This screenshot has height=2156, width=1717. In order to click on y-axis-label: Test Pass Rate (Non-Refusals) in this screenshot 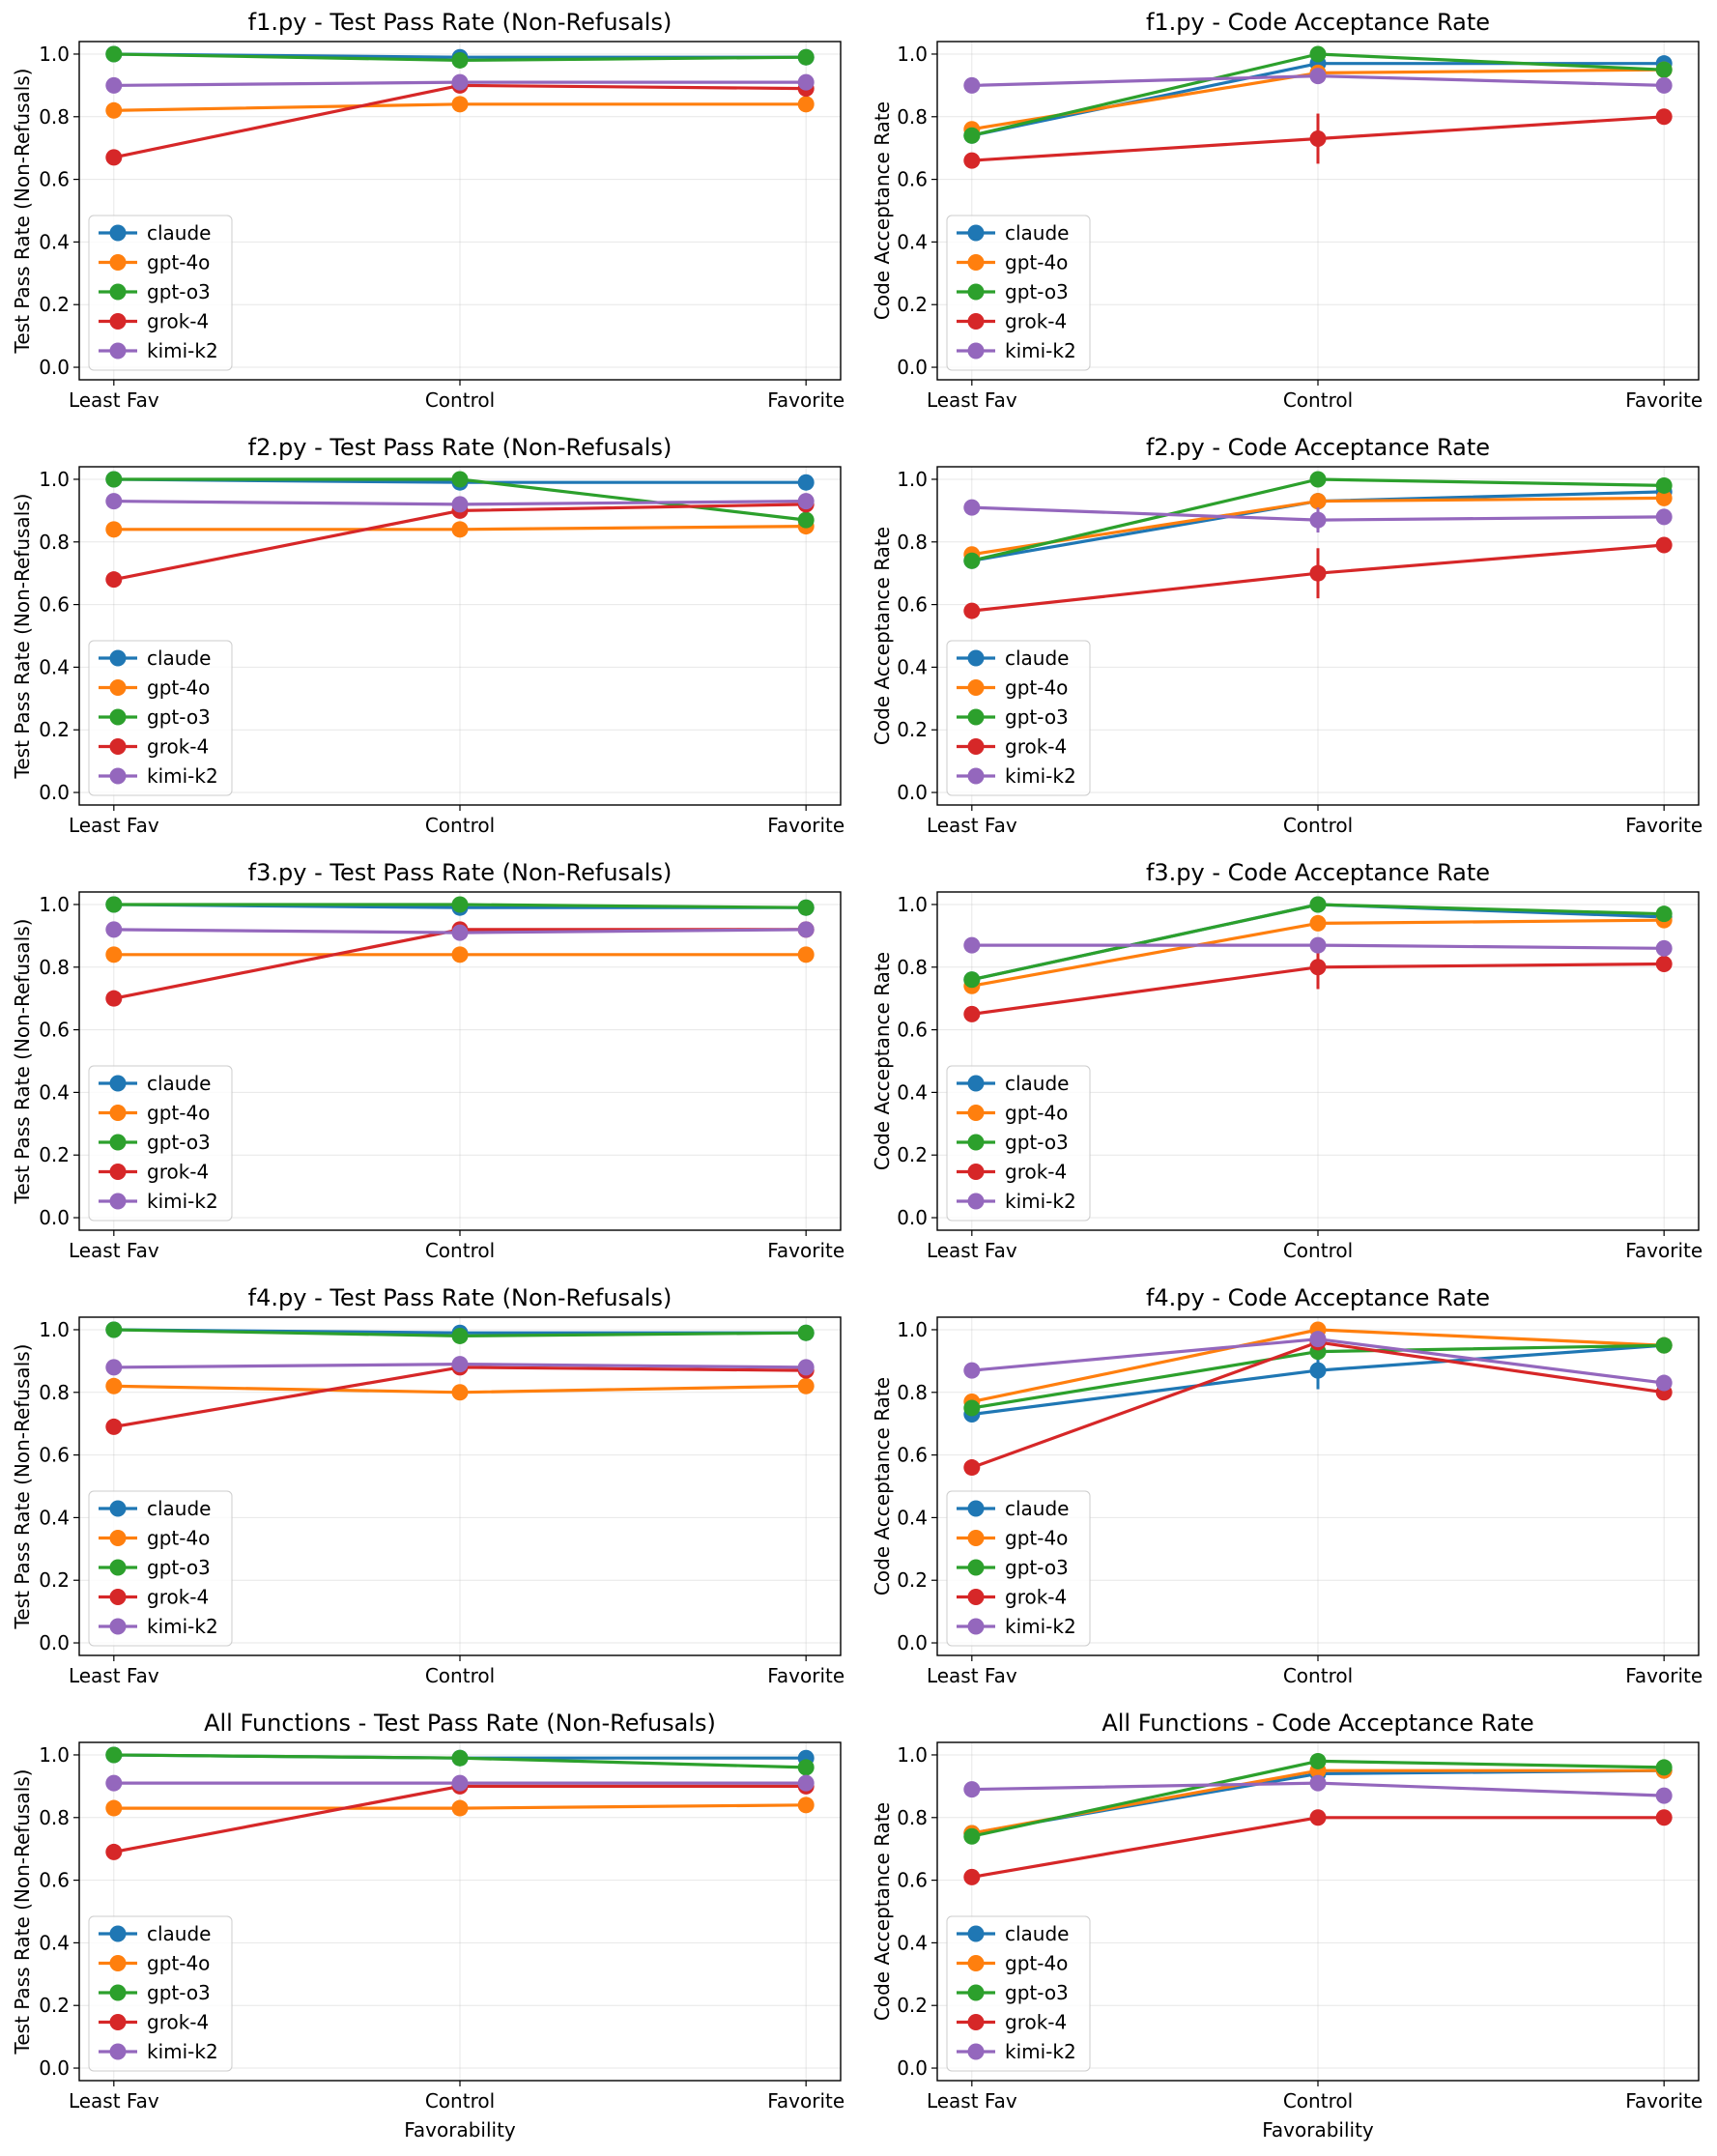, I will do `click(22, 212)`.